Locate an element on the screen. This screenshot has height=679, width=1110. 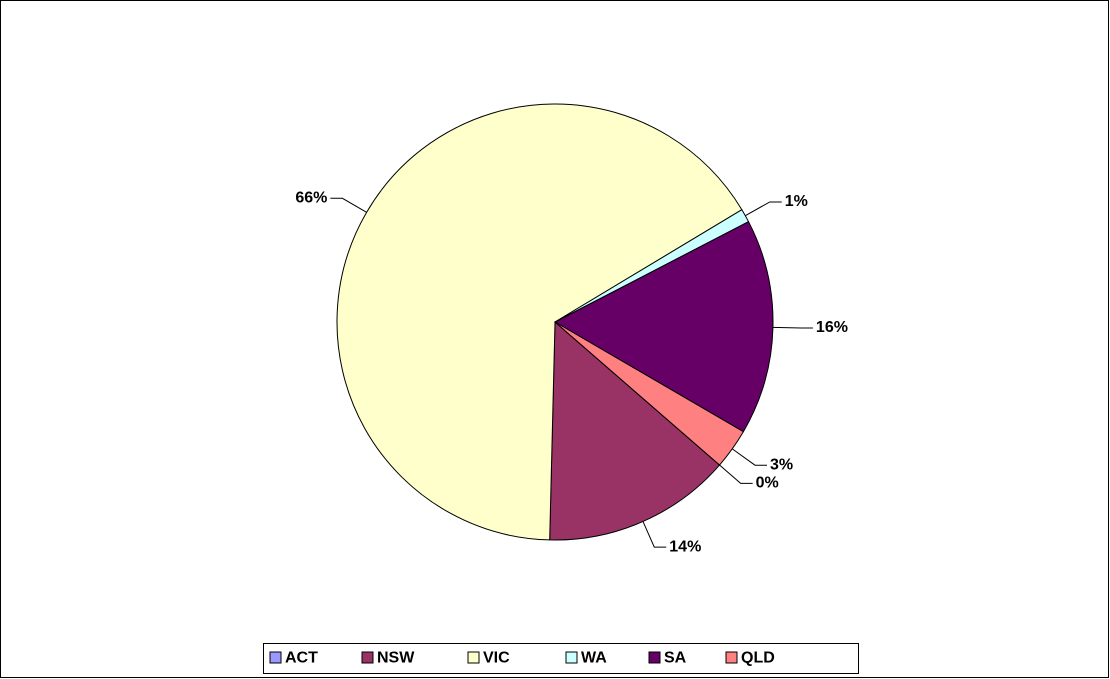
legend-label: ACT is located at coordinates (301, 658).